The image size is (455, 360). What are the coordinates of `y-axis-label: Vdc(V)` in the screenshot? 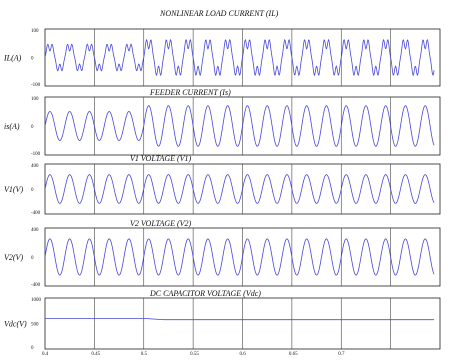 It's located at (15, 324).